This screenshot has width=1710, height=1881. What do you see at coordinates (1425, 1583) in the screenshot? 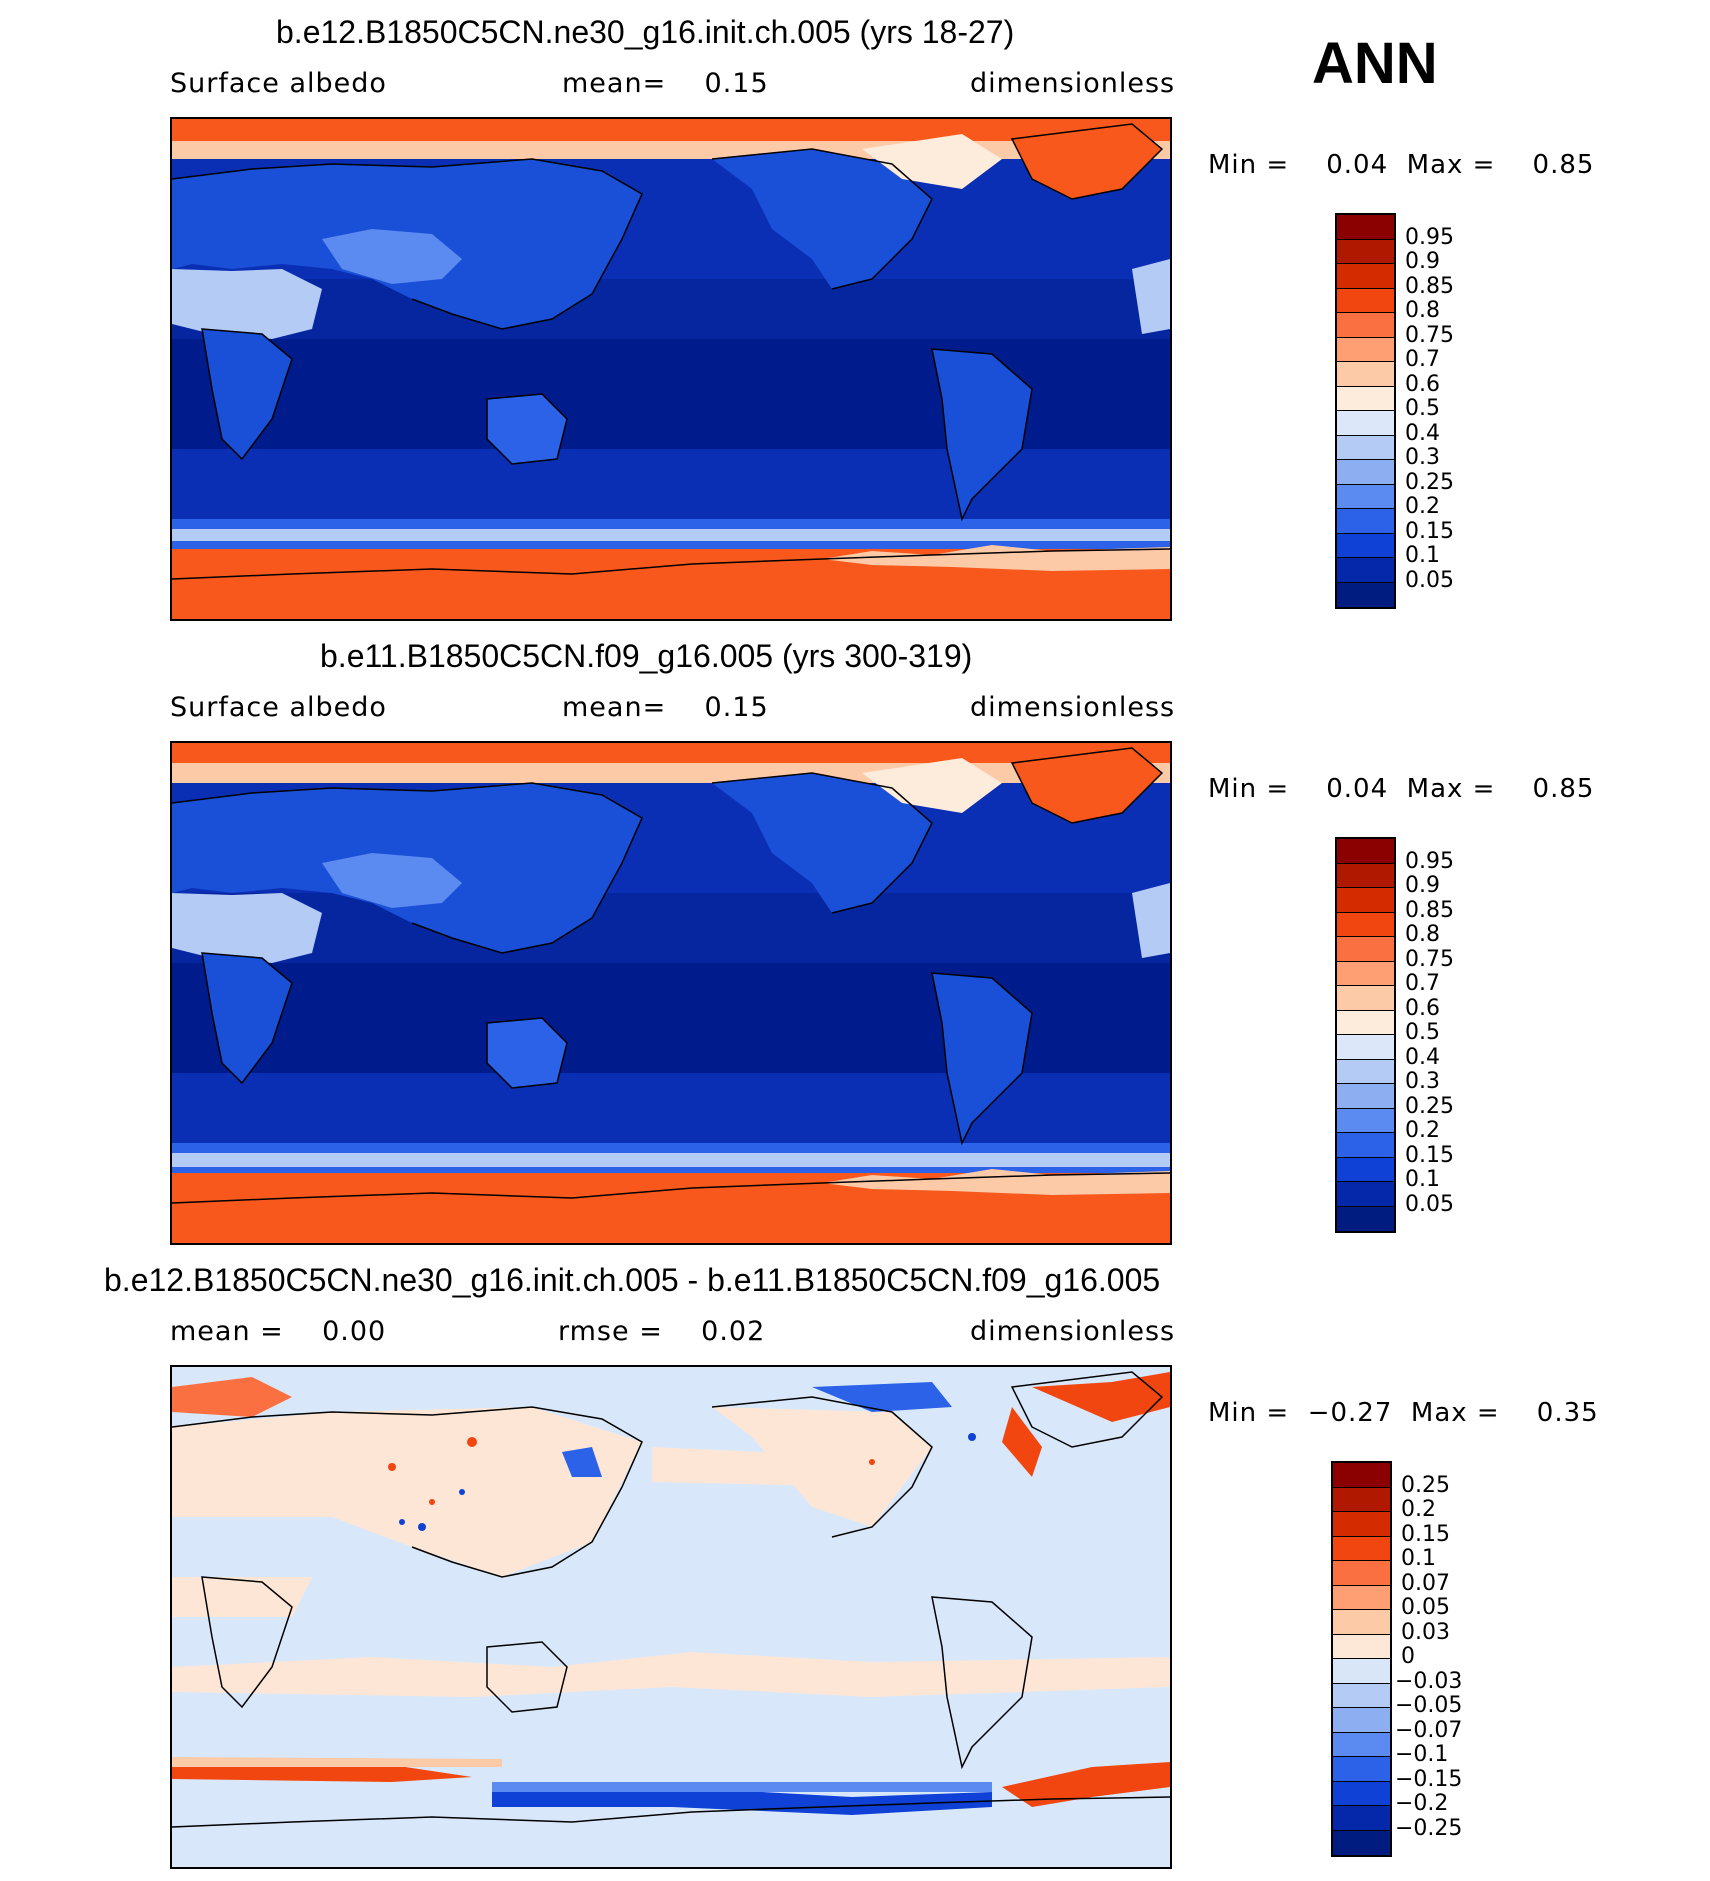
I see `colorbar-tick-label: 0.07` at bounding box center [1425, 1583].